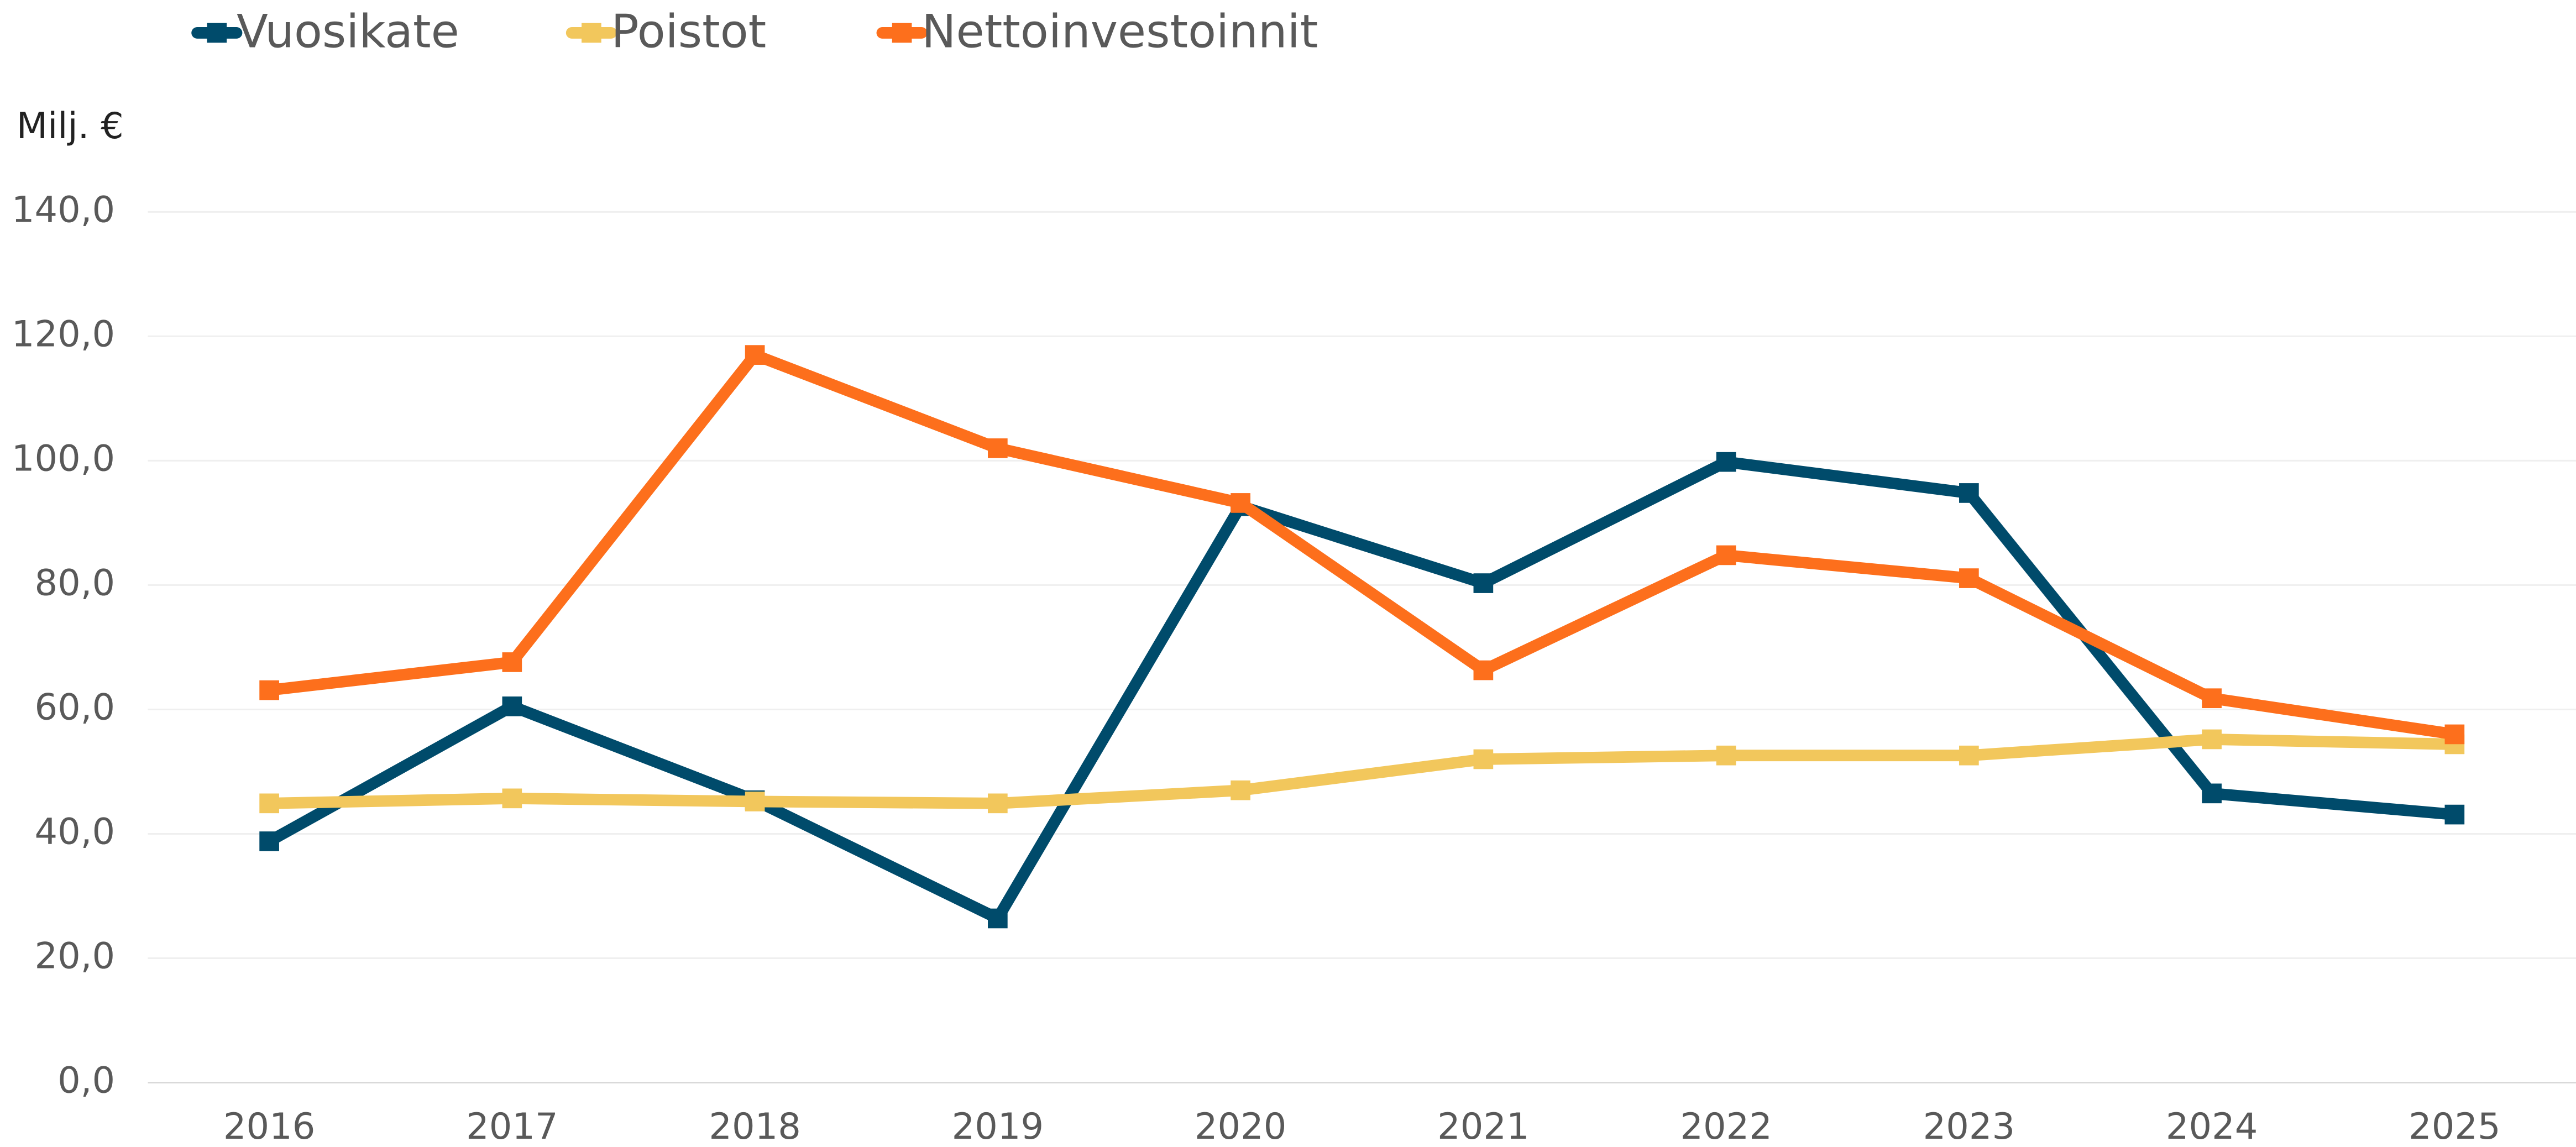  Describe the element at coordinates (2212, 1127) in the screenshot. I see `x-tick-label: 2024` at that location.